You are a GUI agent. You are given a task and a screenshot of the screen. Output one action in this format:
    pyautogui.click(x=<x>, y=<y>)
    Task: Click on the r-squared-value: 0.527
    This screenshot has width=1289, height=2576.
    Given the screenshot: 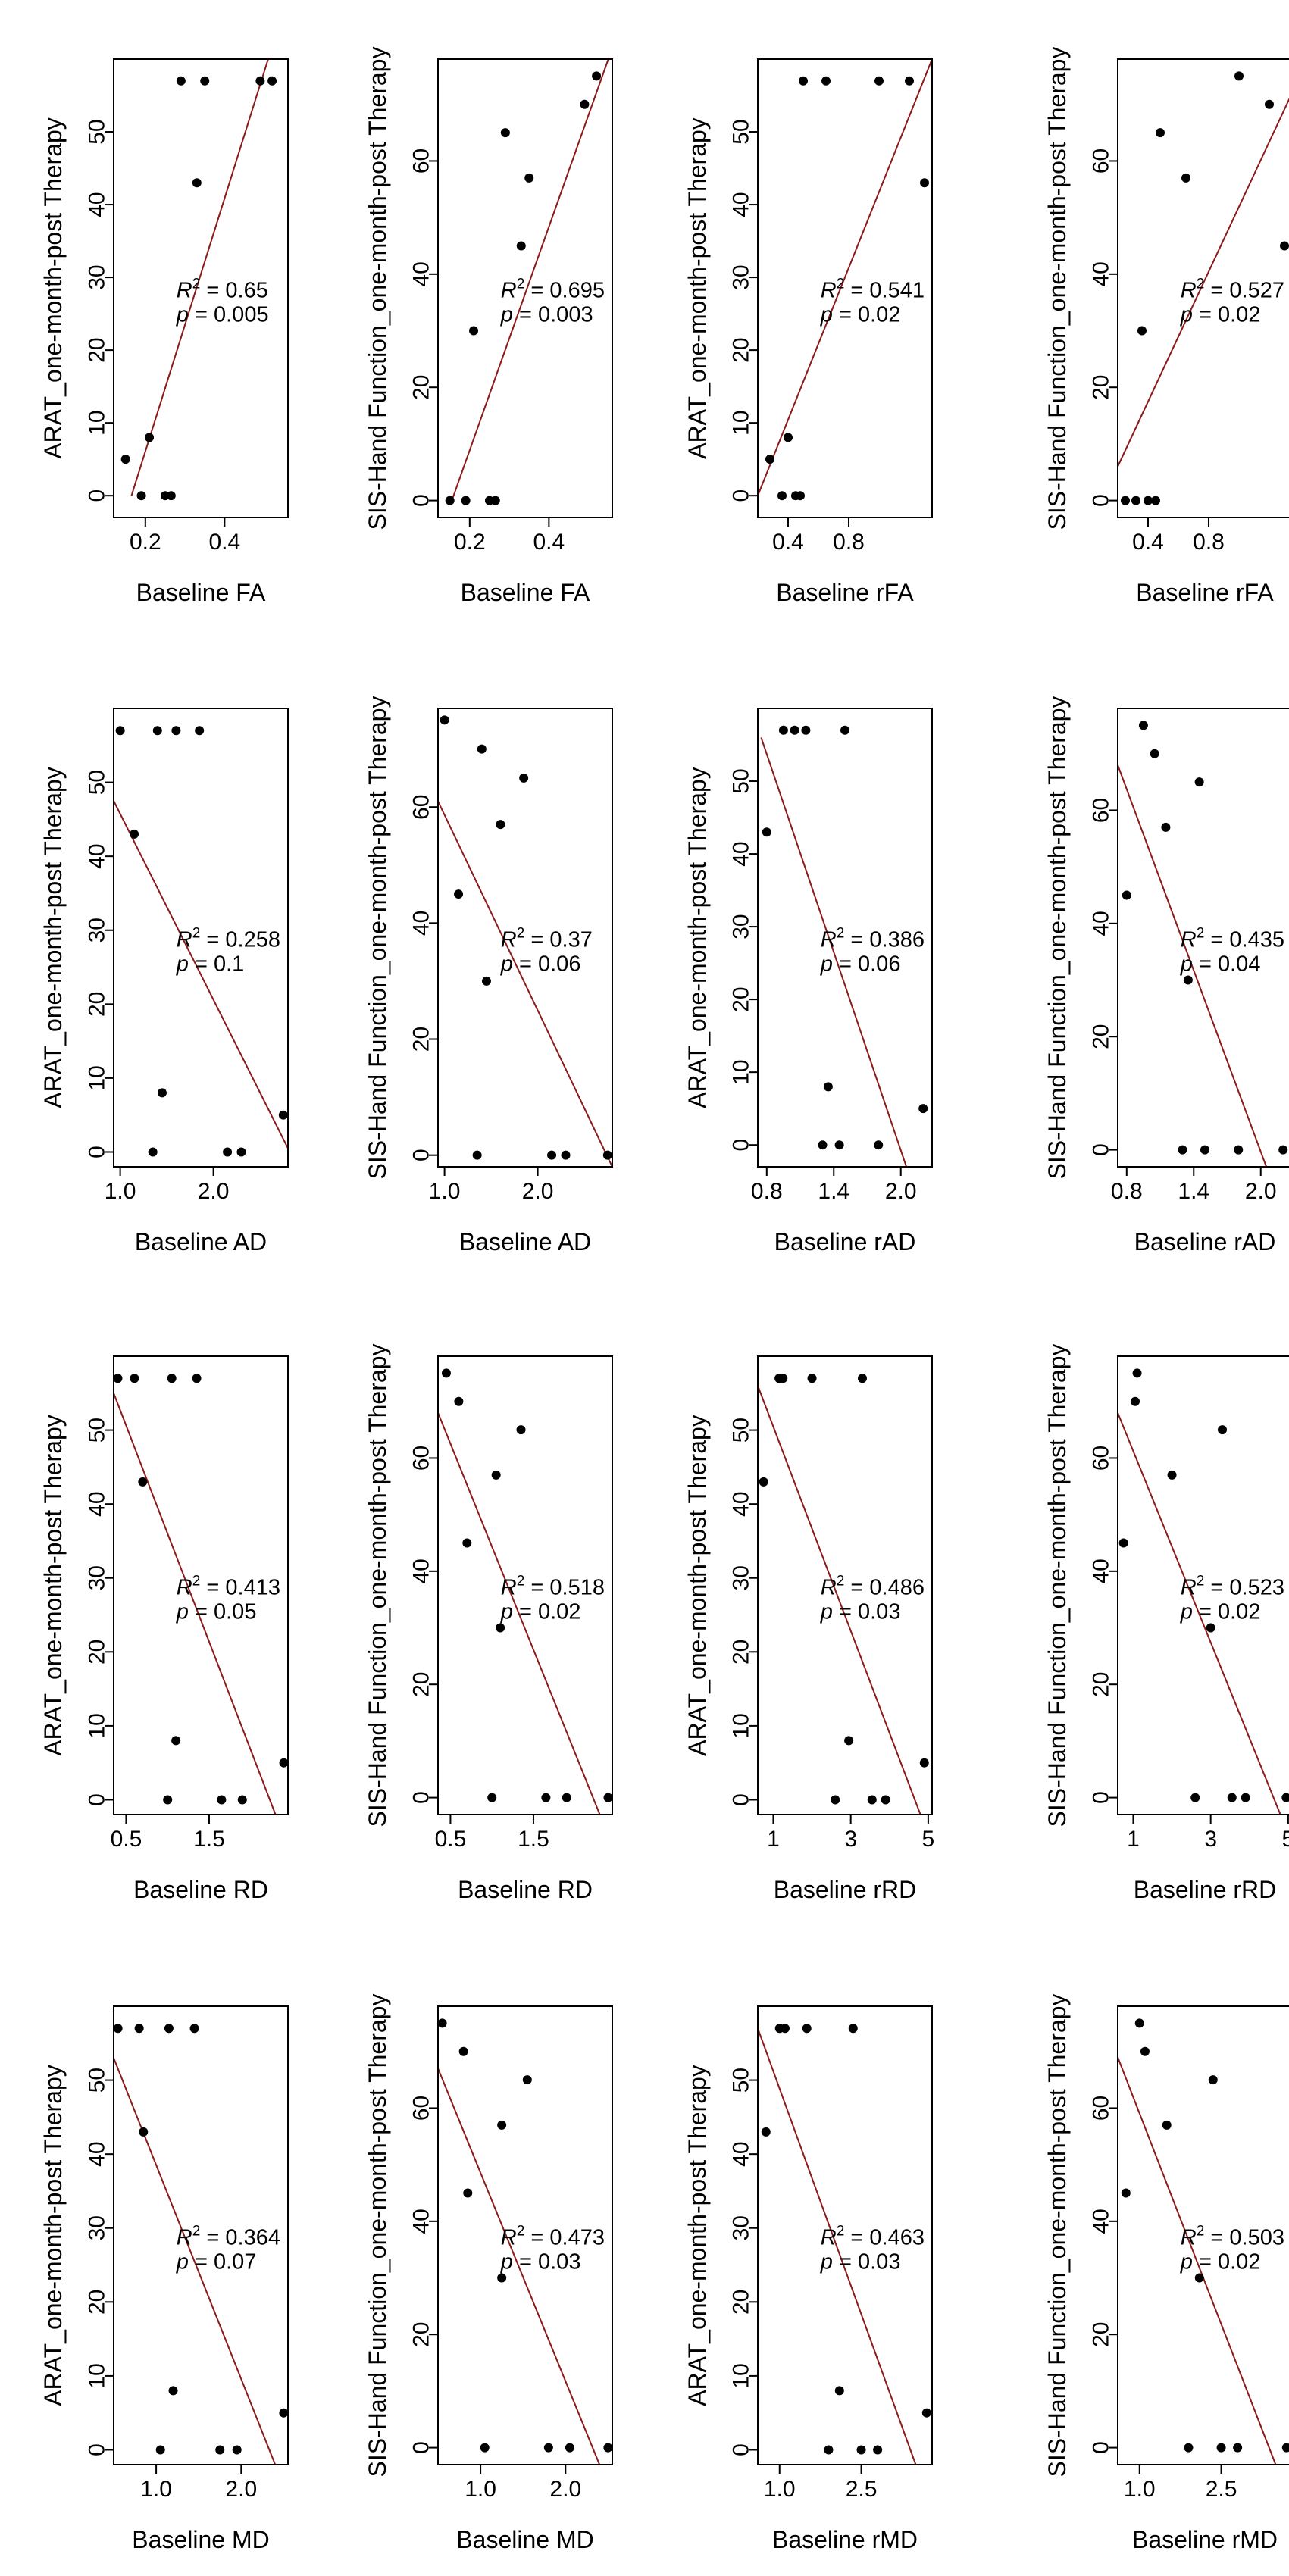 What is the action you would take?
    pyautogui.click(x=1256, y=291)
    